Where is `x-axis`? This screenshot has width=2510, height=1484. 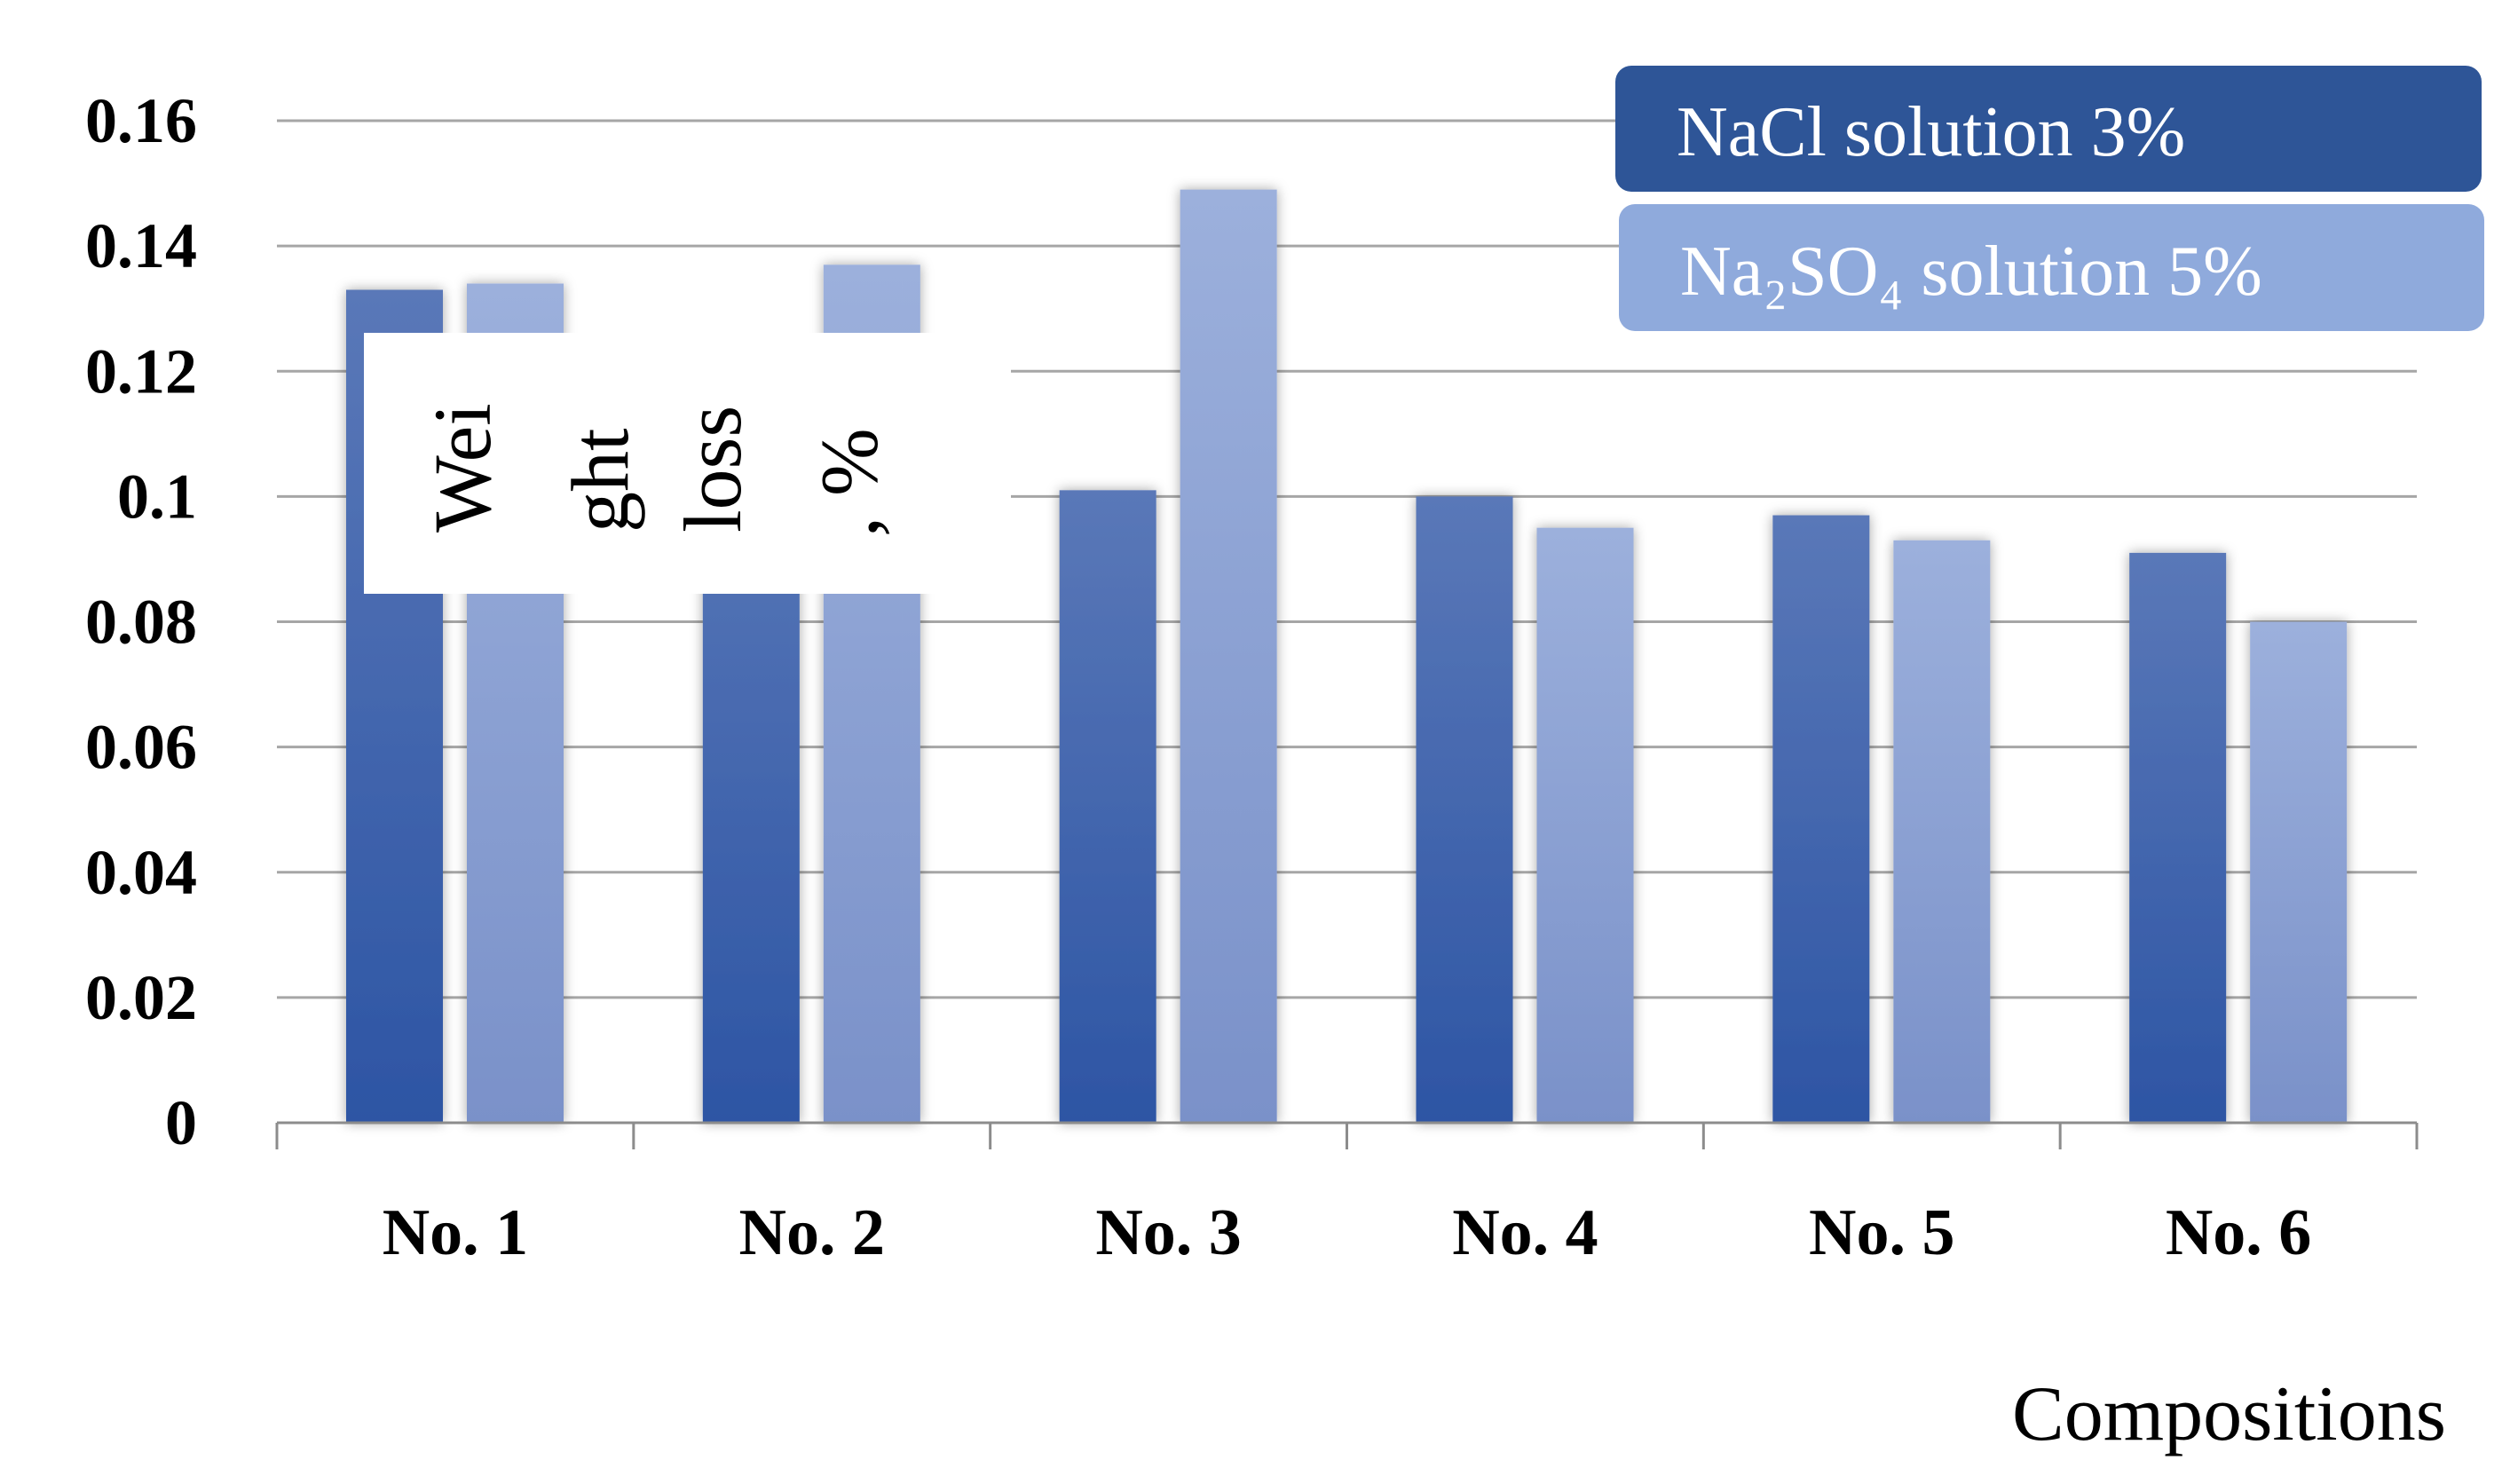
x-axis is located at coordinates (1347, 1135).